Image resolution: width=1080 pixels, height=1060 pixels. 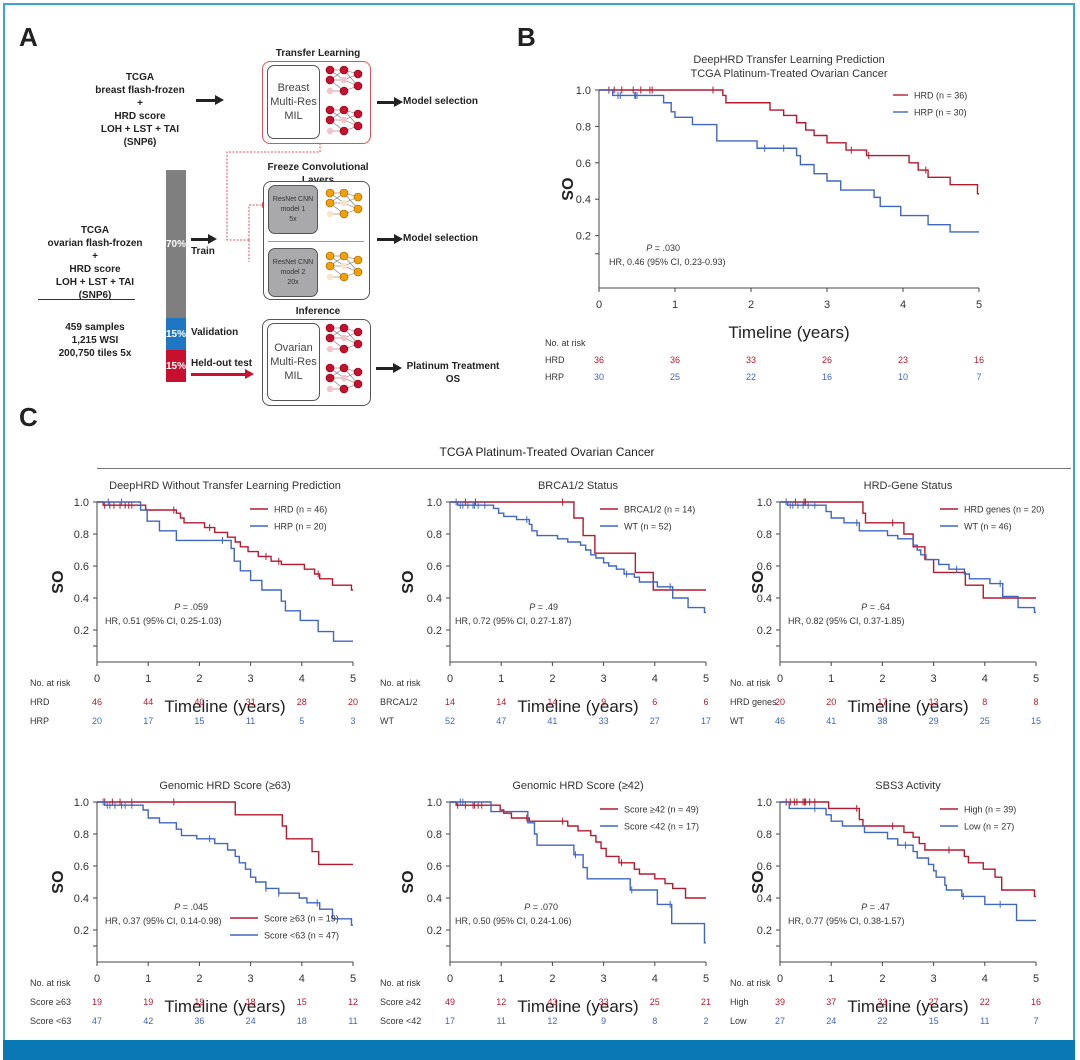 What do you see at coordinates (878, 907) in the screenshot?
I see `p-number: = .47` at bounding box center [878, 907].